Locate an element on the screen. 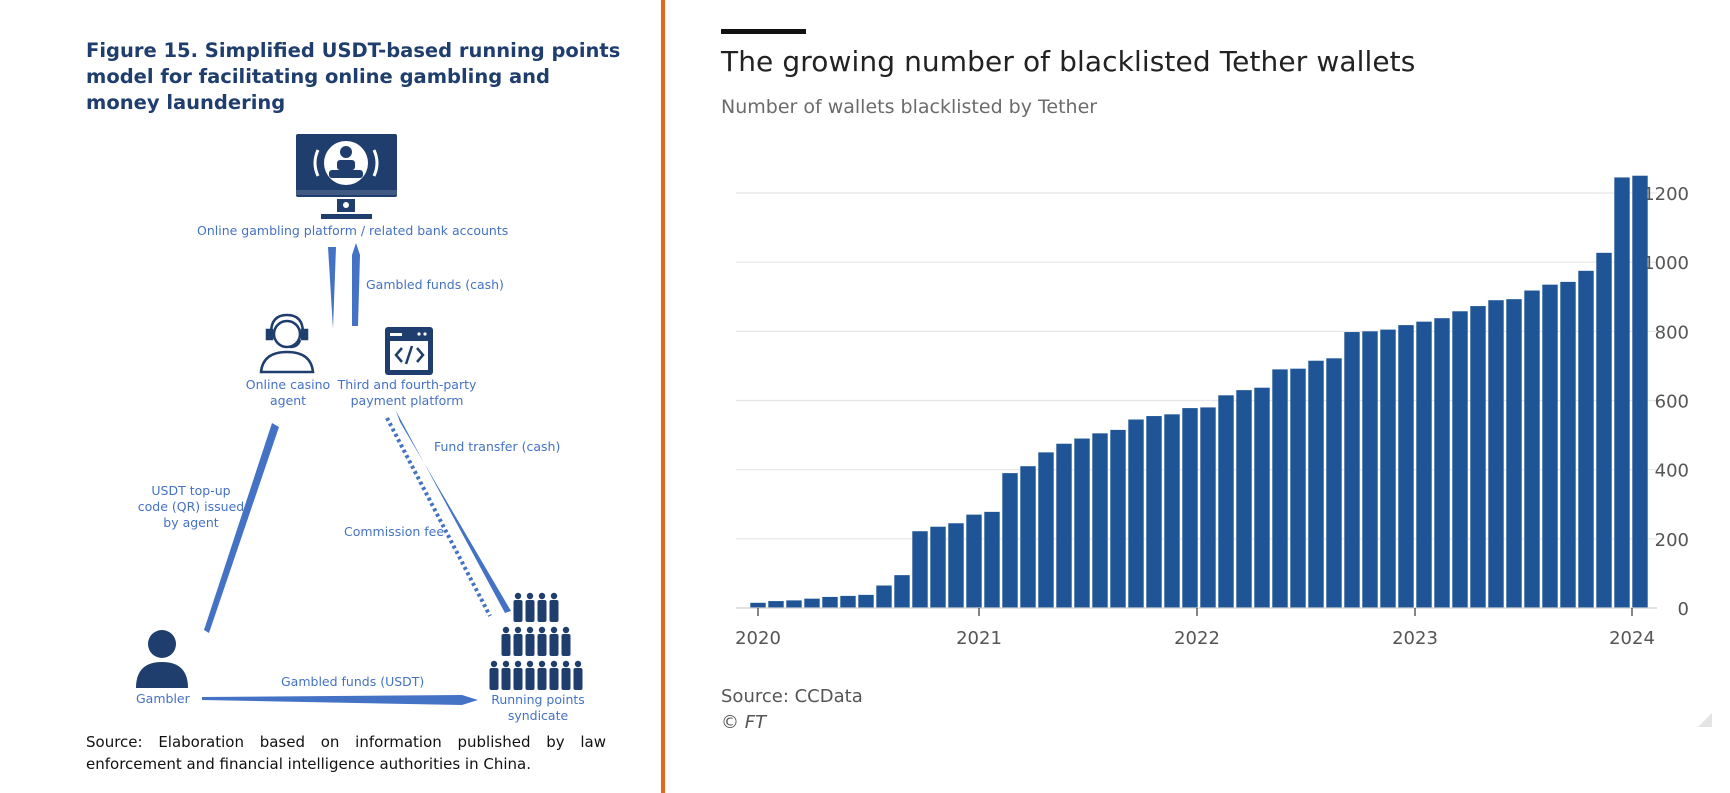 The height and width of the screenshot is (793, 1730). headset-agent-icon is located at coordinates (287, 343).